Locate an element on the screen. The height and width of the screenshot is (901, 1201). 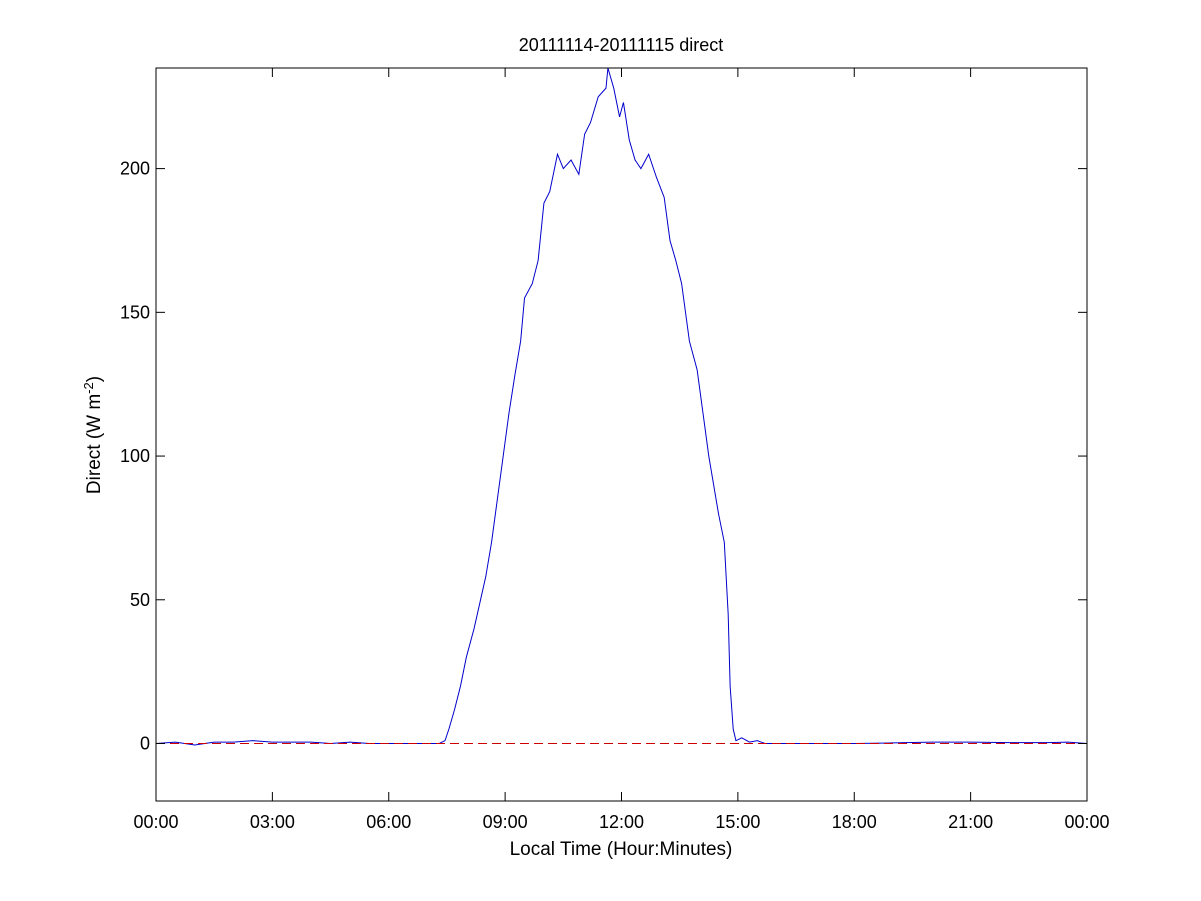
y-tick-label: 200 is located at coordinates (135, 169).